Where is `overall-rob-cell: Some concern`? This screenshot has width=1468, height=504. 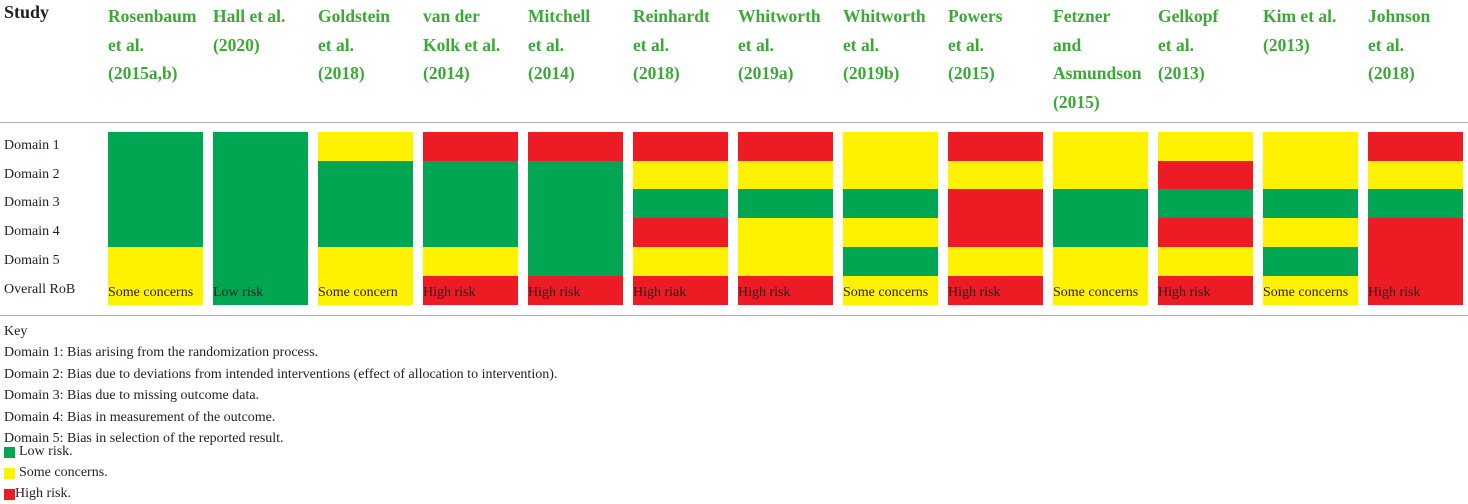 overall-rob-cell: Some concern is located at coordinates (365, 290).